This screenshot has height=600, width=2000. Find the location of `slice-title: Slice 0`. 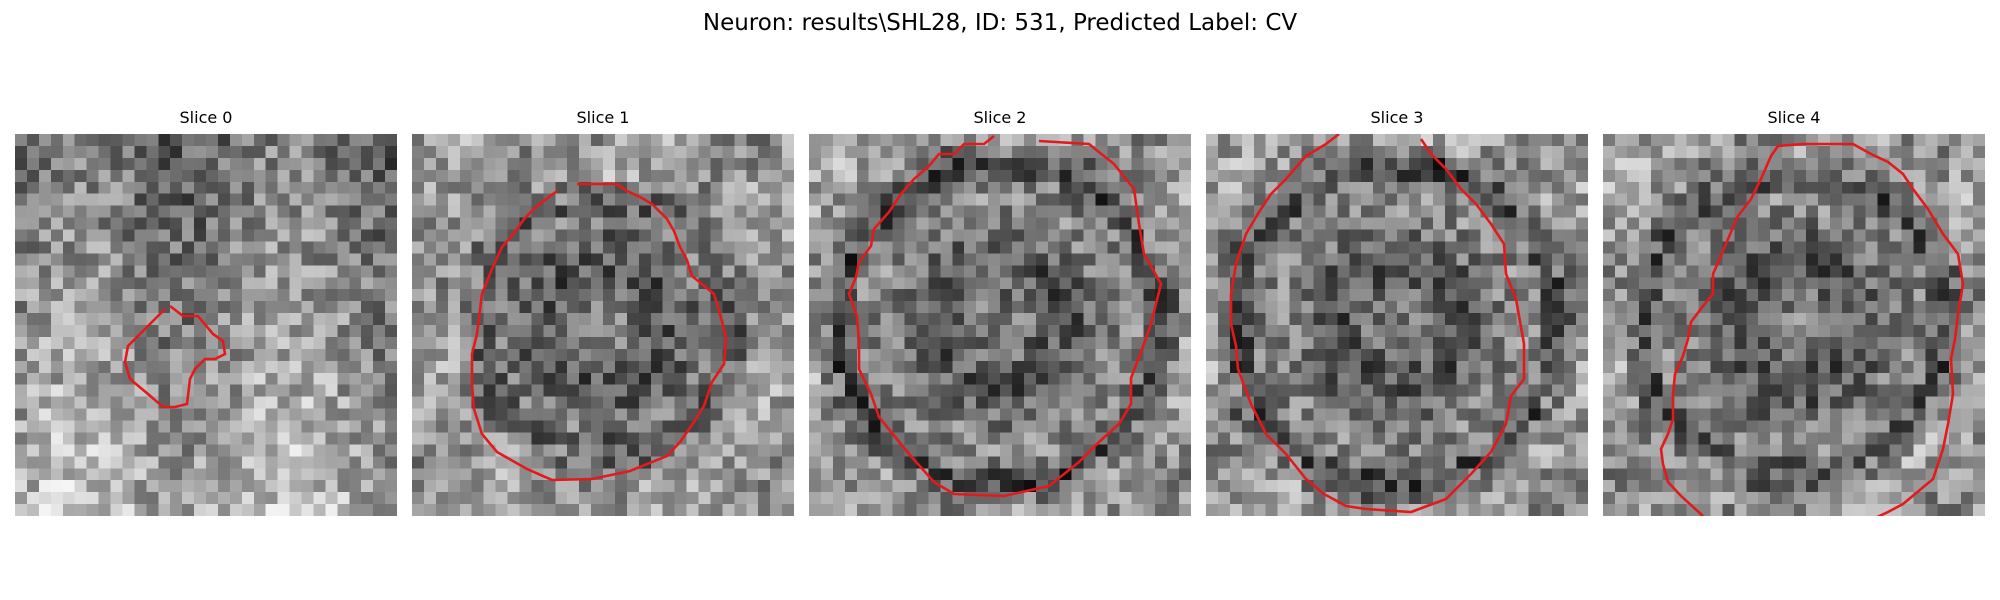

slice-title: Slice 0 is located at coordinates (206, 117).